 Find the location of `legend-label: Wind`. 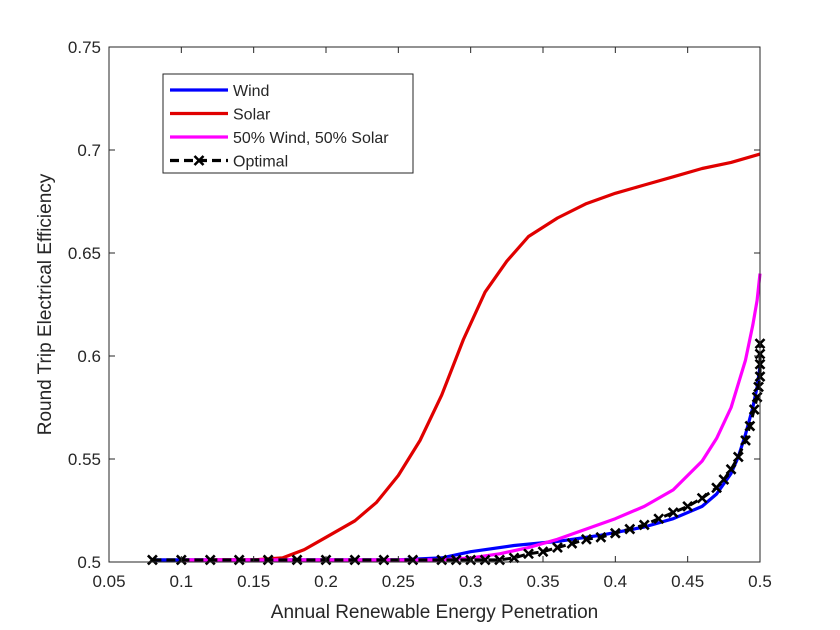

legend-label: Wind is located at coordinates (251, 91).